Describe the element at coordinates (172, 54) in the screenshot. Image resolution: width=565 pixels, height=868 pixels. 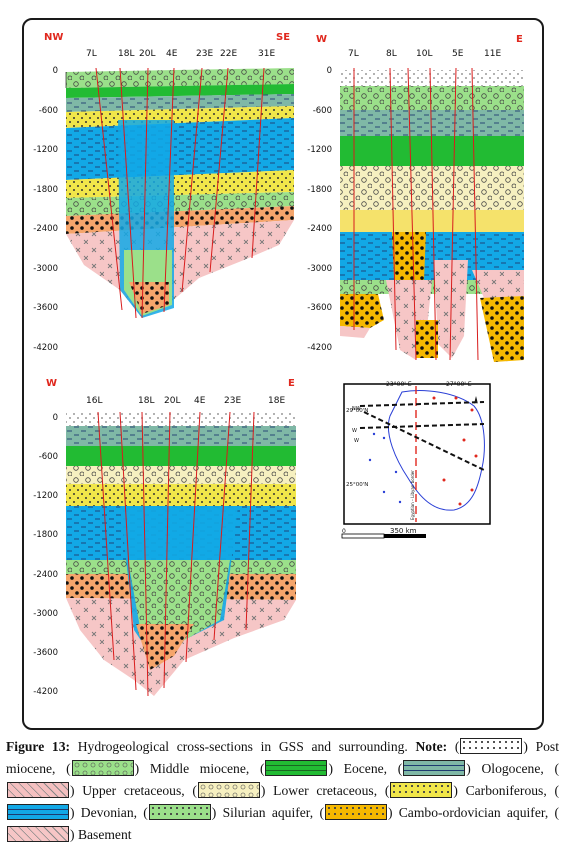
I see `well-label: 4E` at that location.